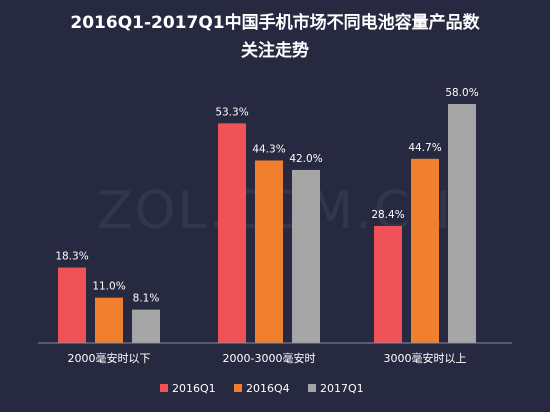 This screenshot has height=412, width=550. What do you see at coordinates (425, 358) in the screenshot?
I see `x-tick-label-3: 3000毫安时以上` at bounding box center [425, 358].